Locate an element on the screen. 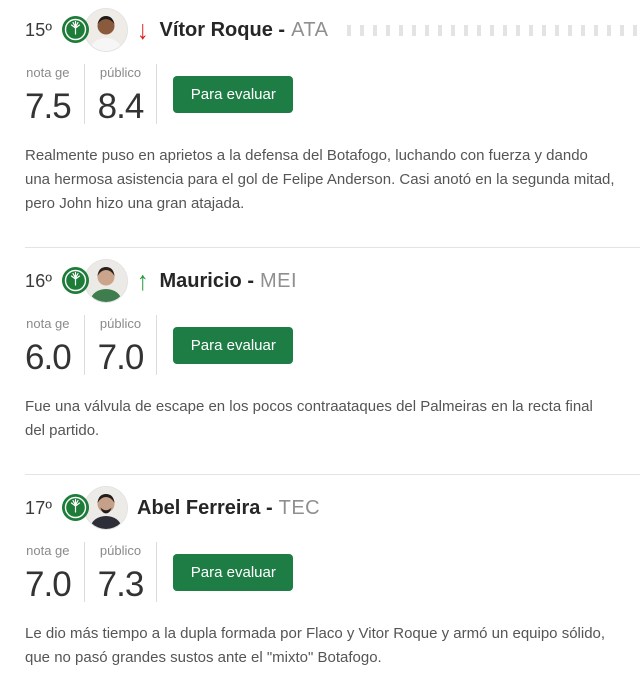 This screenshot has height=674, width=640. stat-value: 7.5 is located at coordinates (48, 106).